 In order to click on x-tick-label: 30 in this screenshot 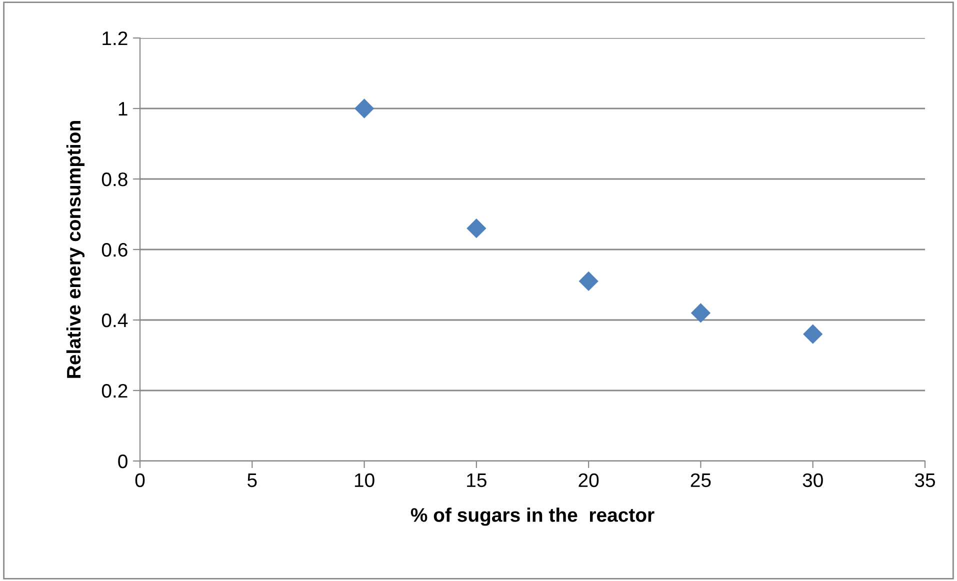, I will do `click(812, 480)`.